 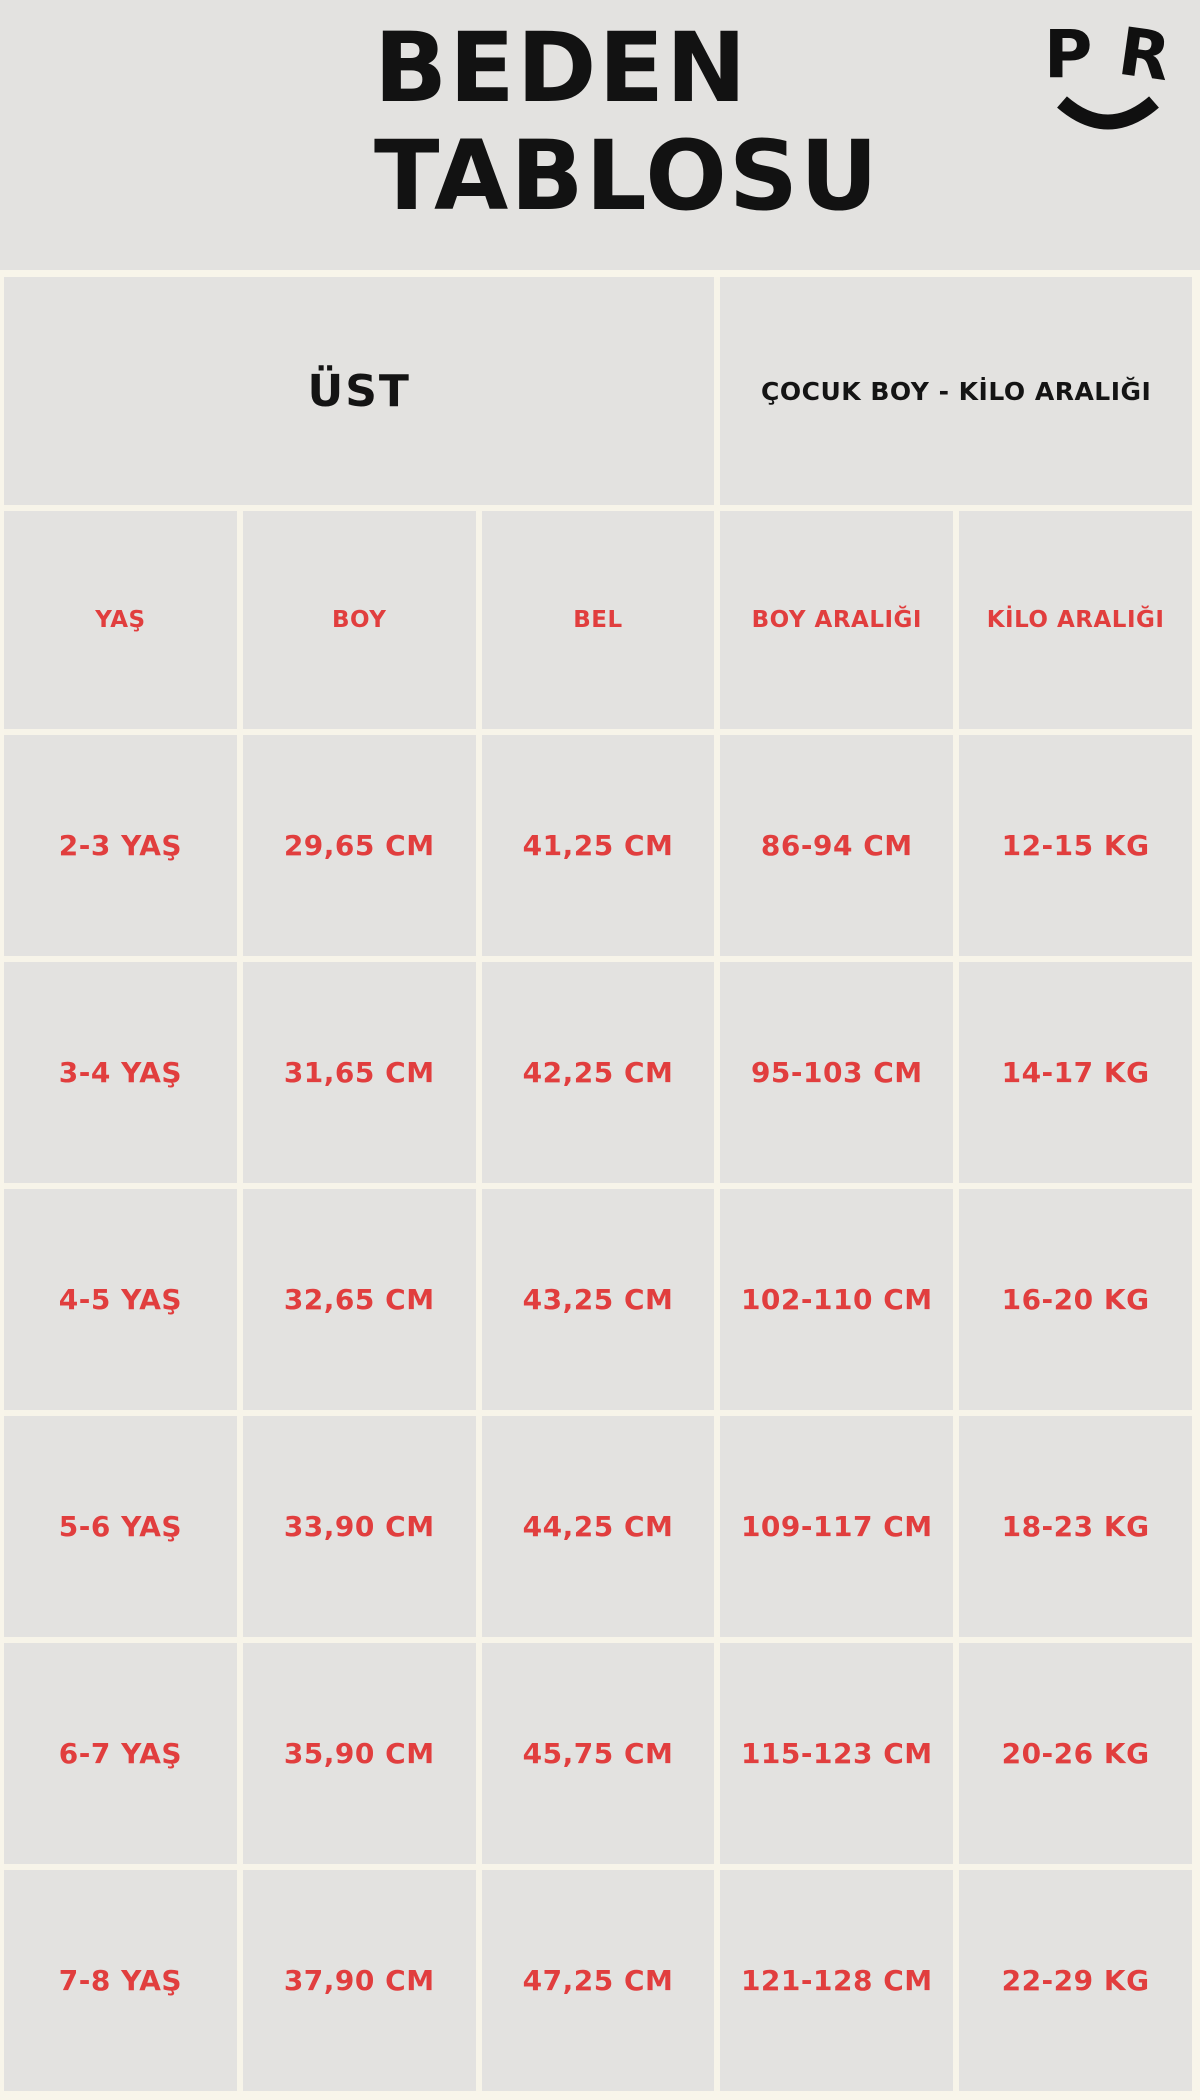 What do you see at coordinates (359, 1526) in the screenshot?
I see `table-cell: 33,90 CM` at bounding box center [359, 1526].